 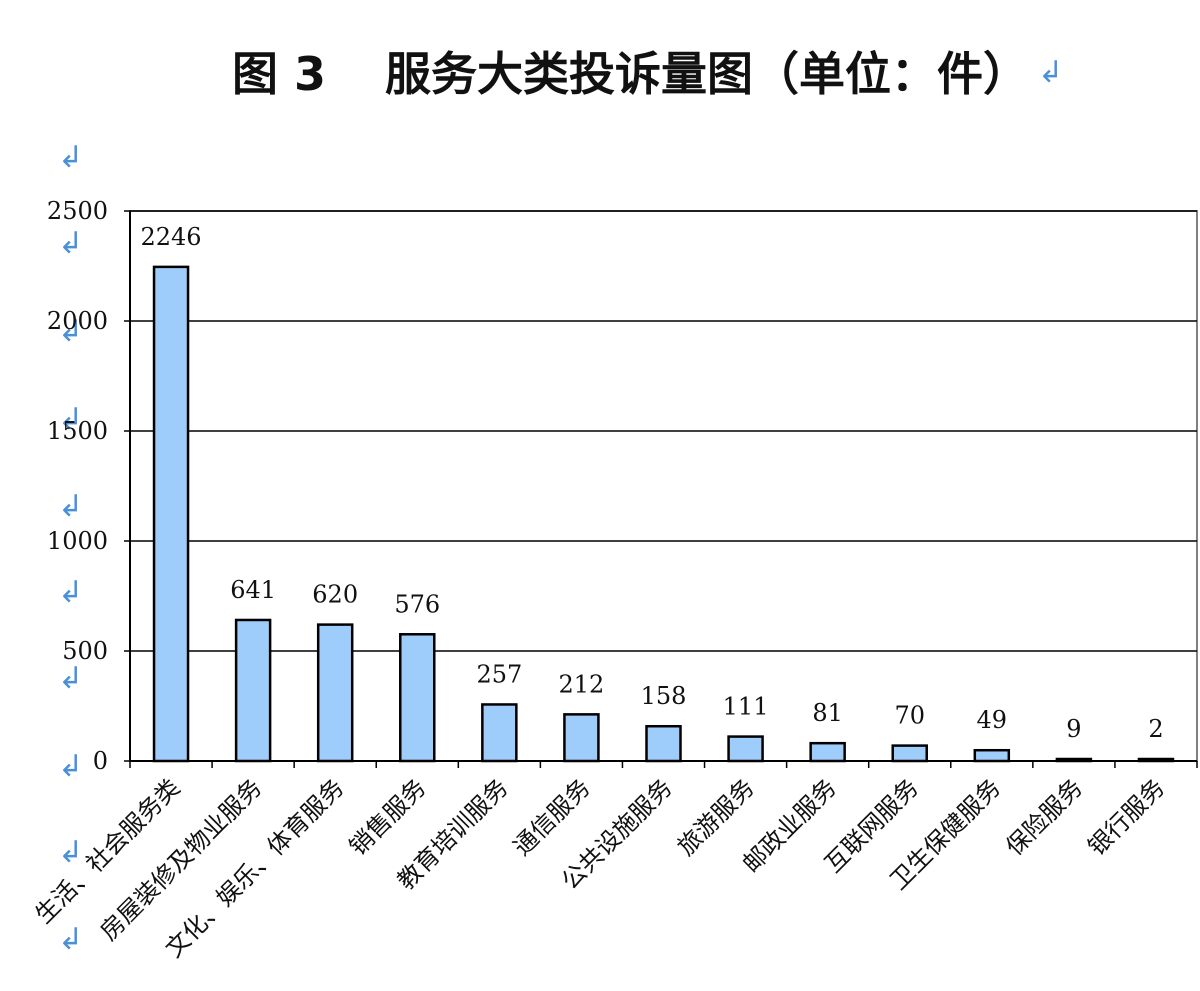 What do you see at coordinates (909, 716) in the screenshot?
I see `data-label: 70` at bounding box center [909, 716].